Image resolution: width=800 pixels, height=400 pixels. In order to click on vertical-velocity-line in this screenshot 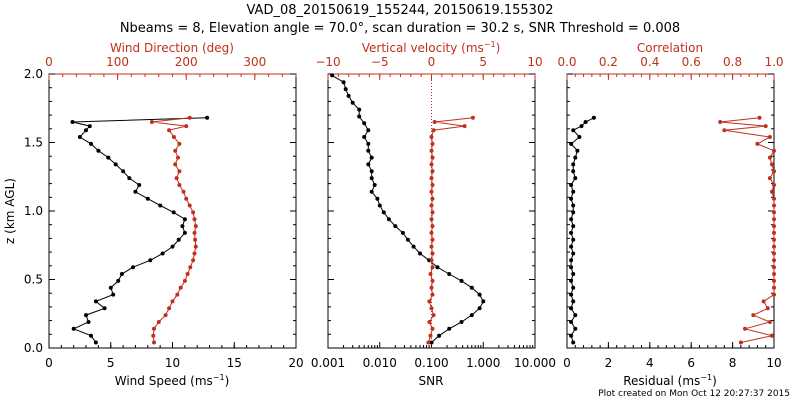, I will do `click(450, 230)`.